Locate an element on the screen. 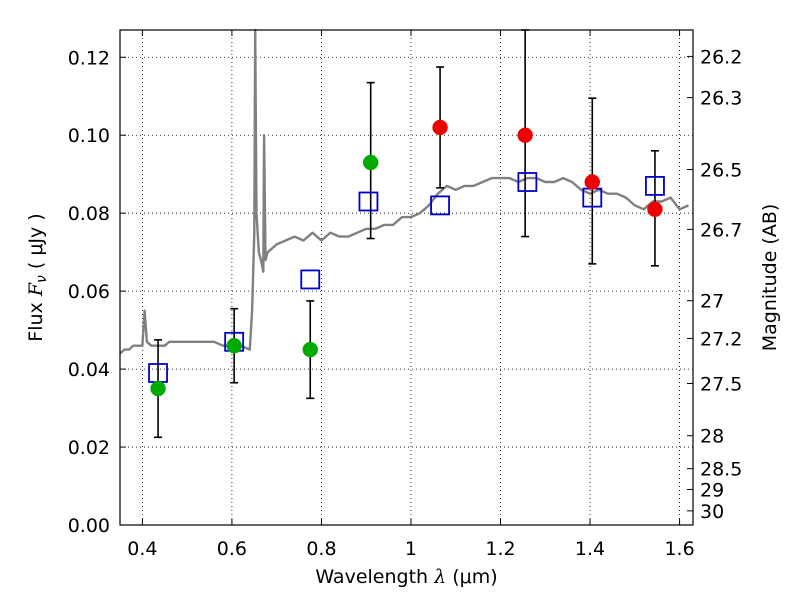  y-axis-label: Flux Fν ( μJy ) is located at coordinates (37, 277).